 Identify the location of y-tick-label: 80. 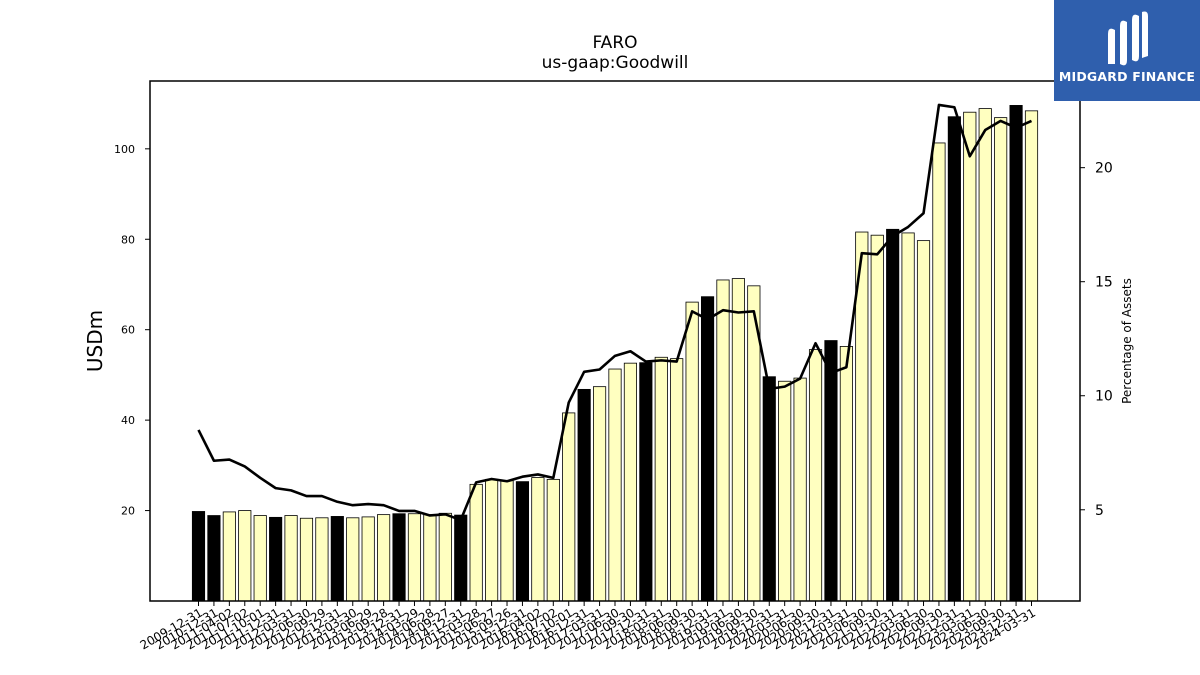
(128, 239).